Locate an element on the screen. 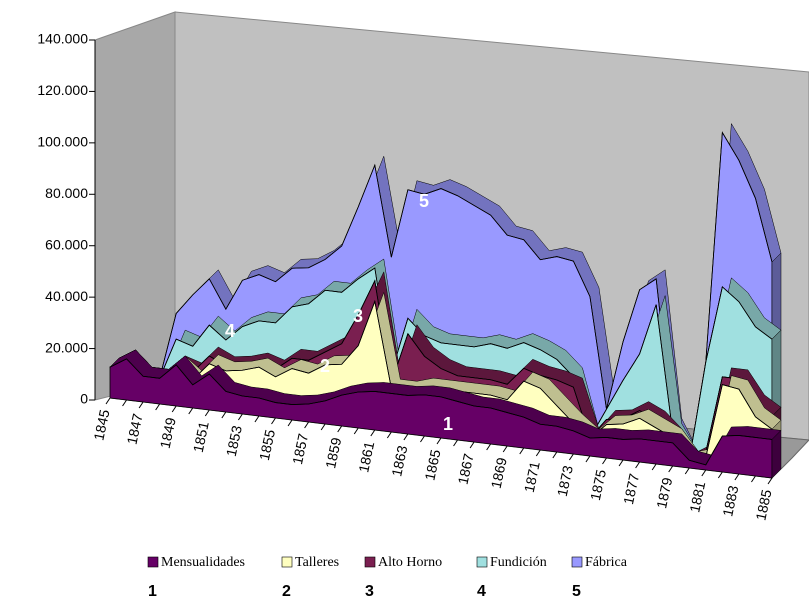  side-wall is located at coordinates (135, 206).